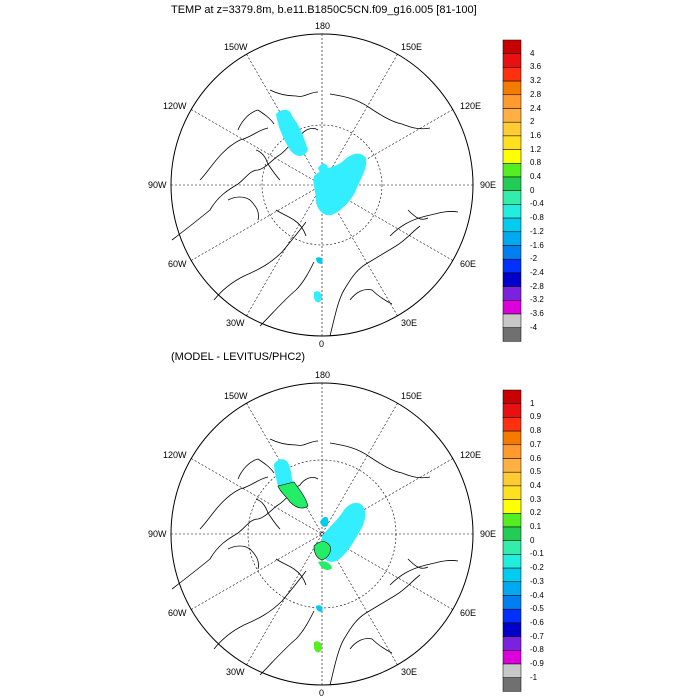  Describe the element at coordinates (536, 108) in the screenshot. I see `colorbar-tick-label: 2.4` at that location.